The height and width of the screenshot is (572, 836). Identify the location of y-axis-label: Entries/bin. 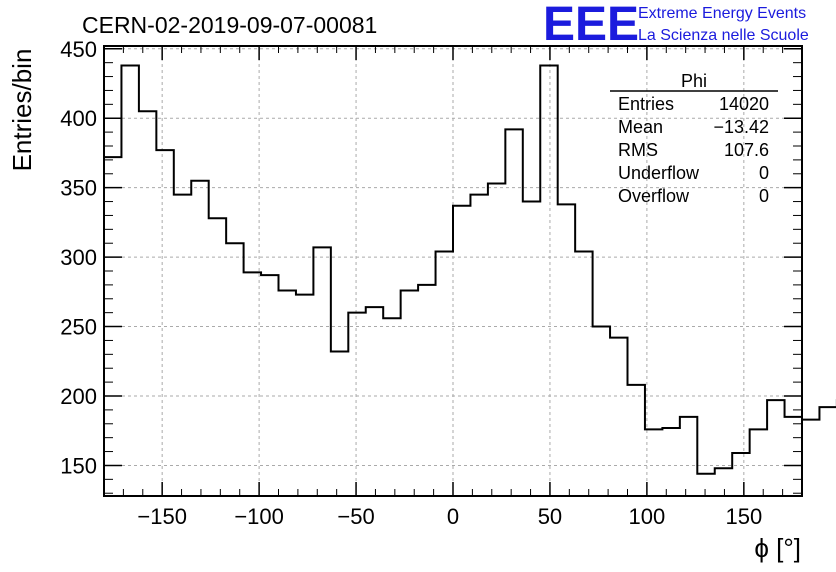
(22, 110).